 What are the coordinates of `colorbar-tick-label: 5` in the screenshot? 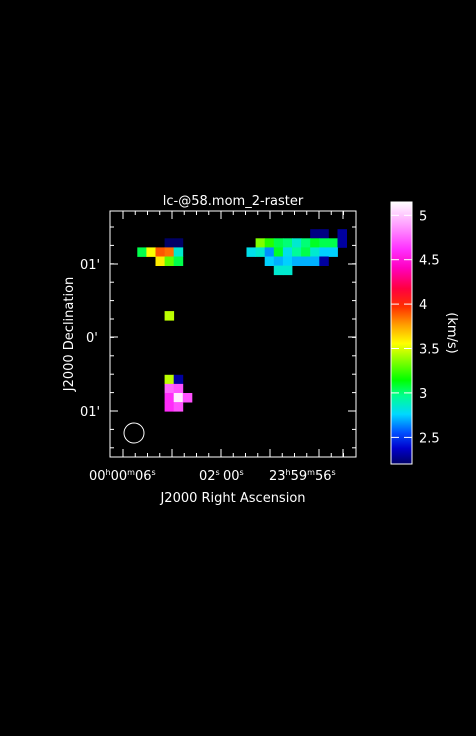 It's located at (423, 216).